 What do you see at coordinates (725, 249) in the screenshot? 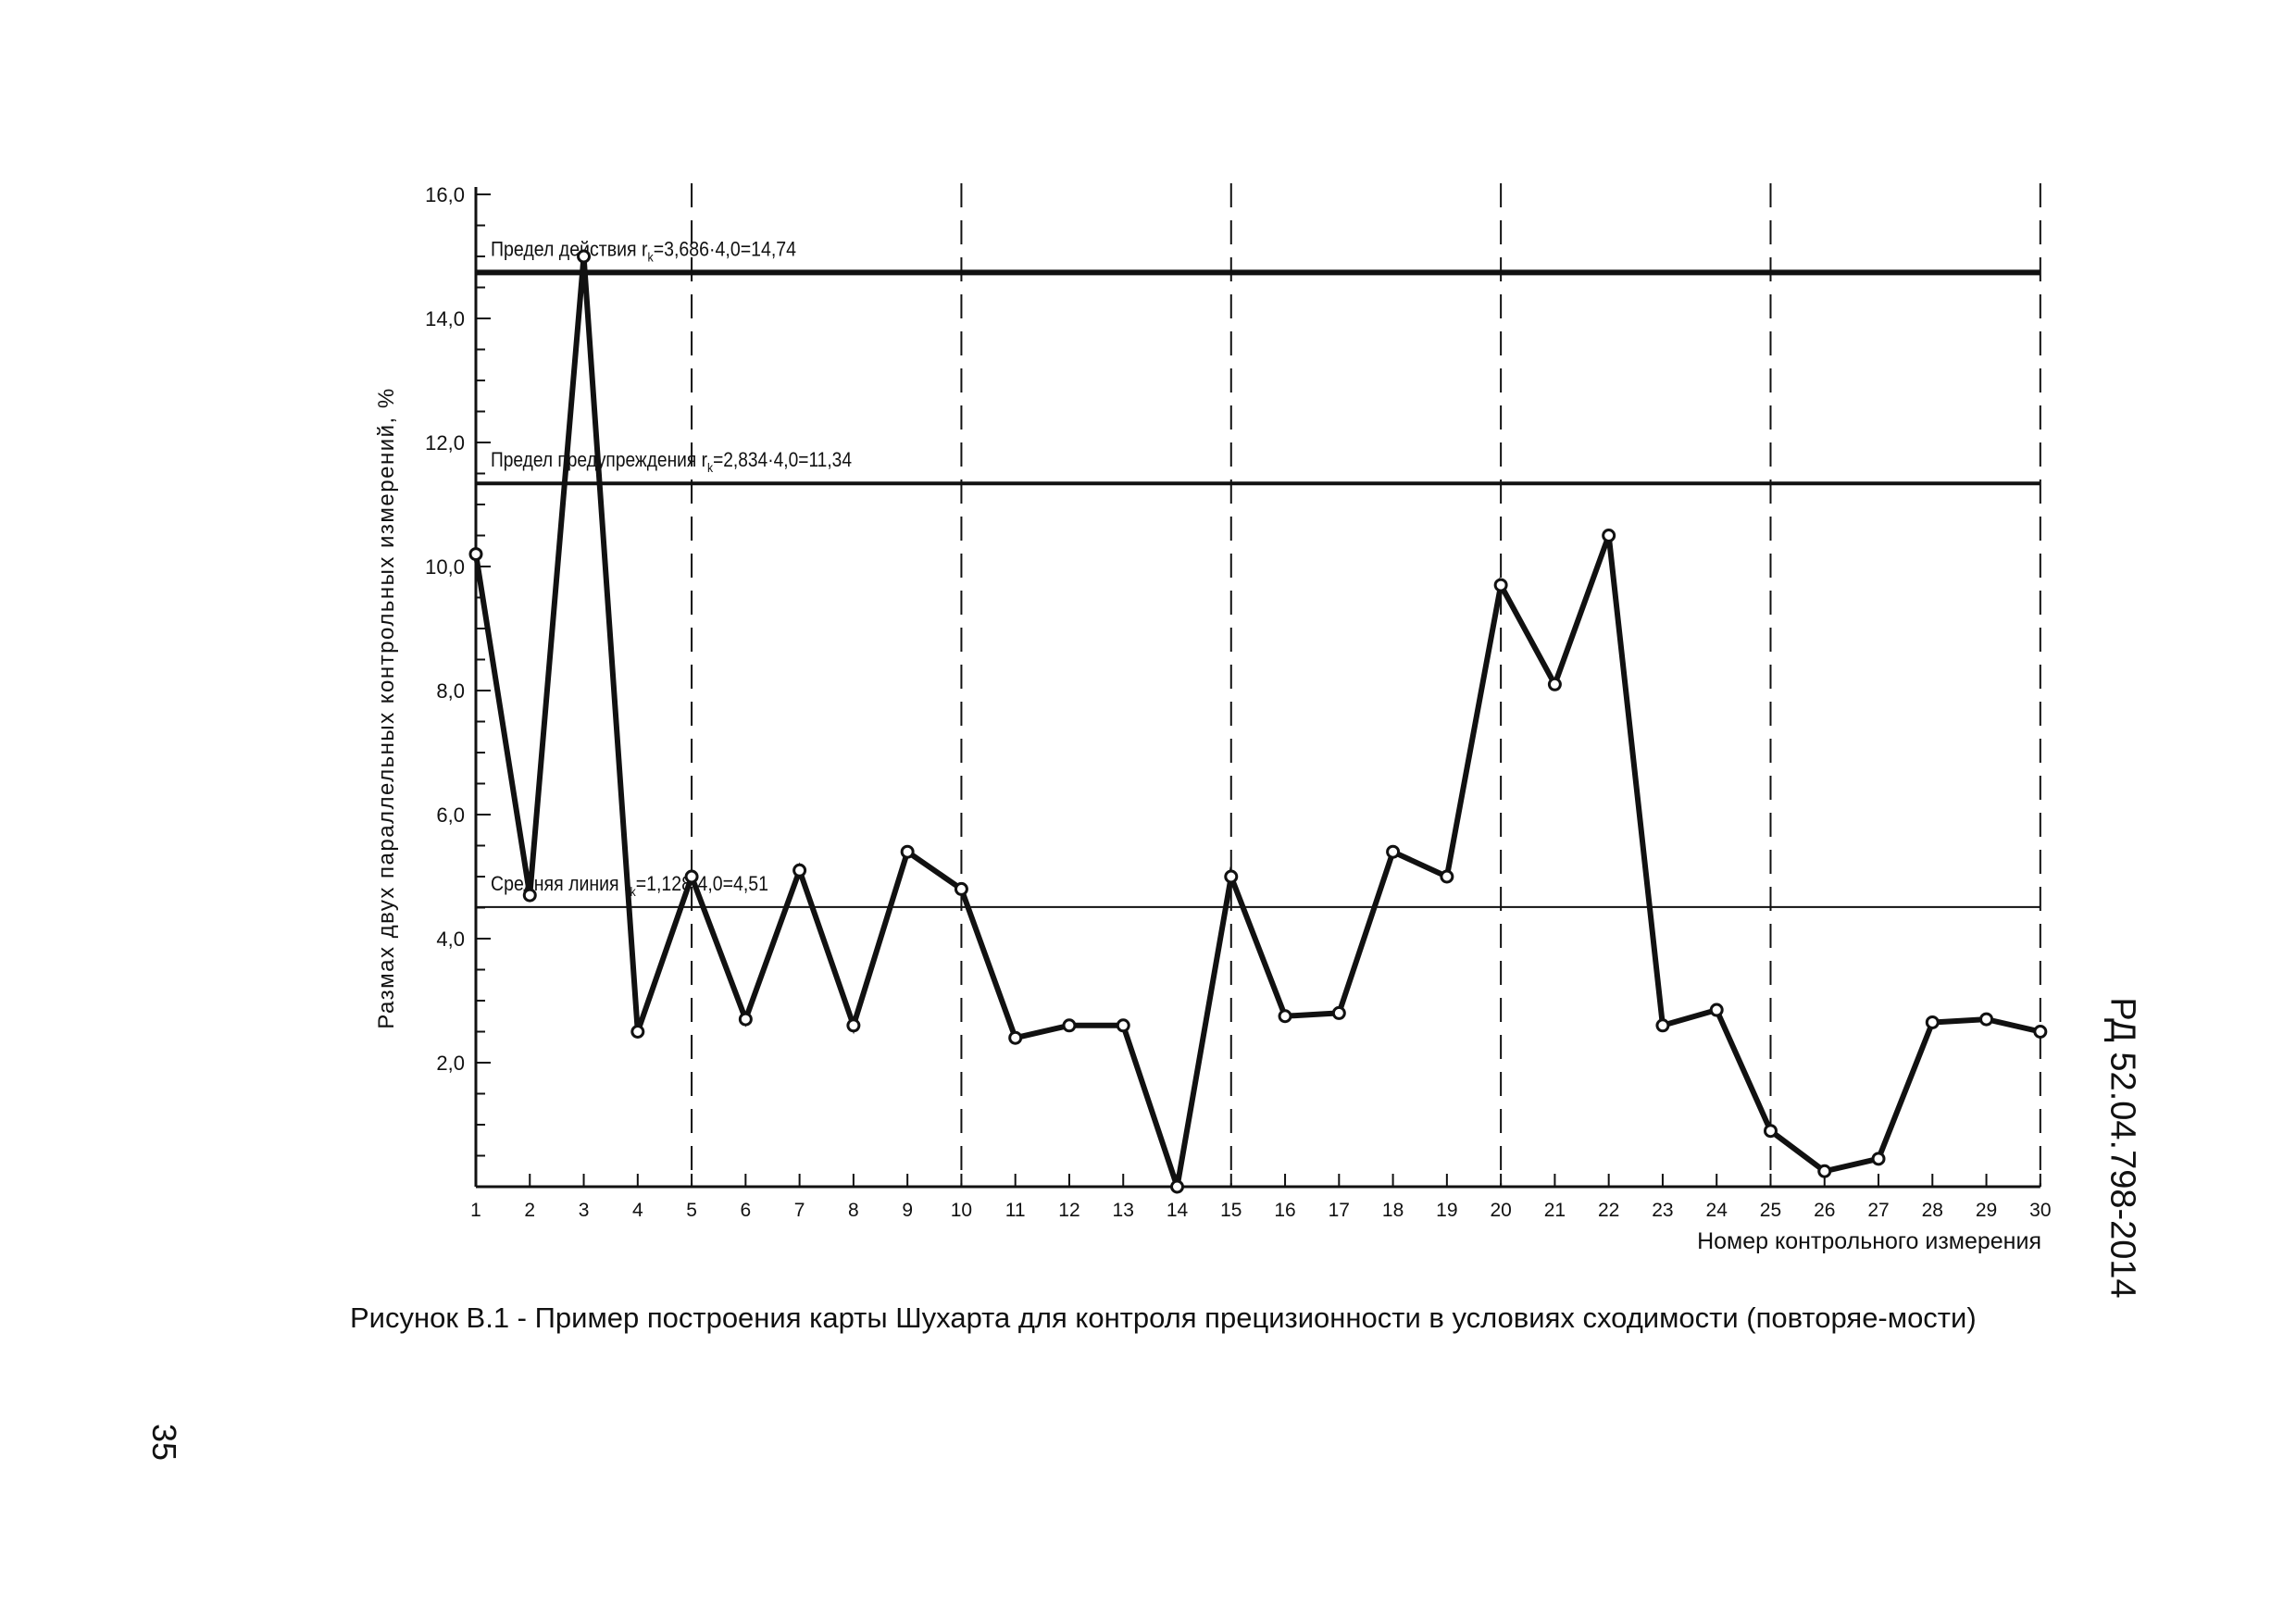
I see `reference-line-label-formula: =3,686·4,0=14,74` at bounding box center [725, 249].